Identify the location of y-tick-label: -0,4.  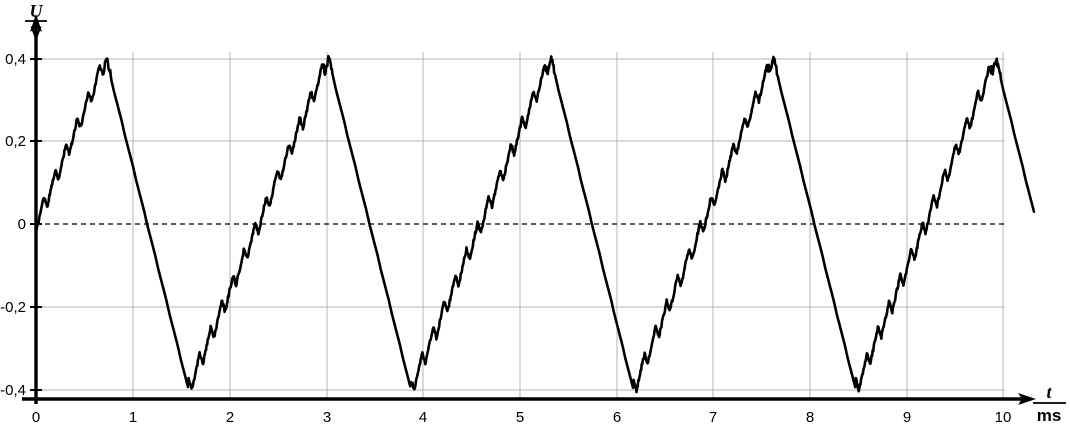
(13, 390).